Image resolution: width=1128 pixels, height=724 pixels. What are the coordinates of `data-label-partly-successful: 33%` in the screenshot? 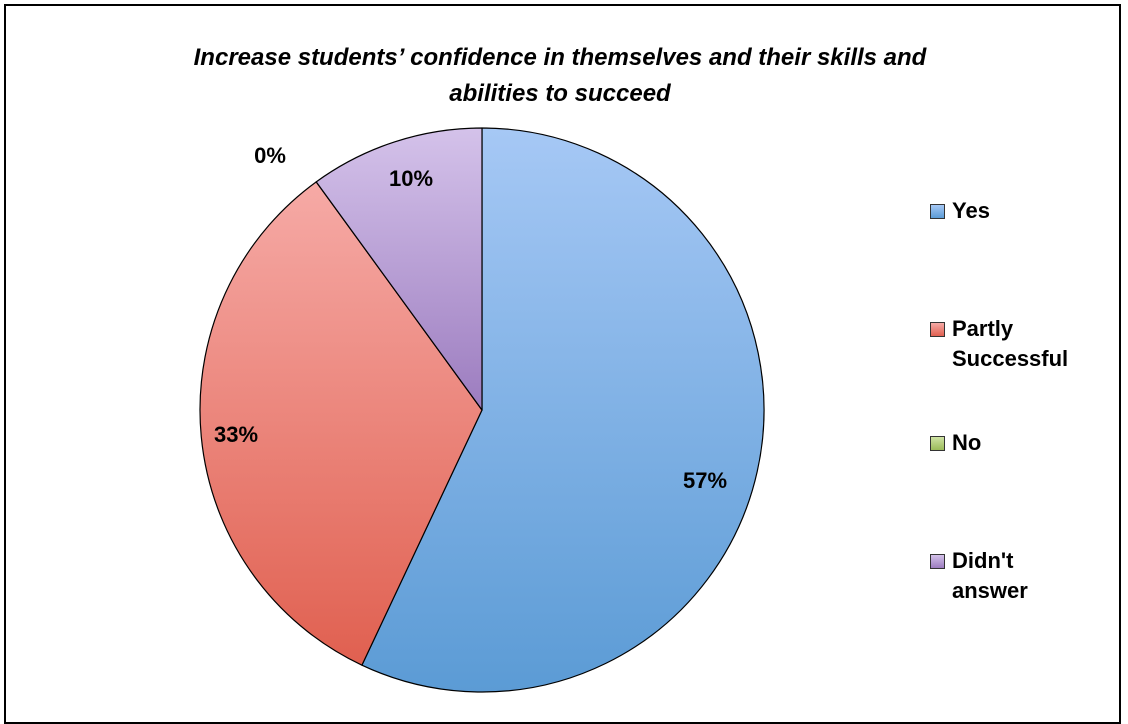 It's located at (236, 434).